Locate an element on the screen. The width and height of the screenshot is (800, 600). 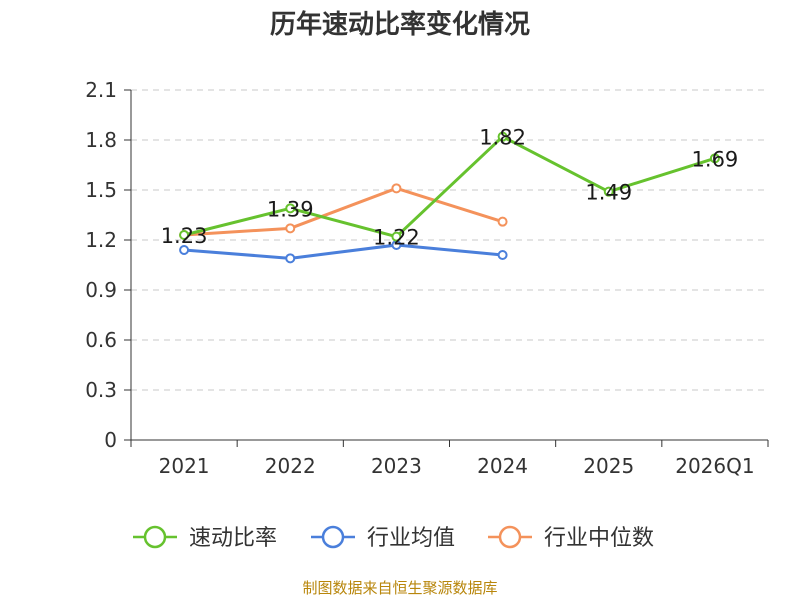
y-tick-label: 0 is located at coordinates (110, 440).